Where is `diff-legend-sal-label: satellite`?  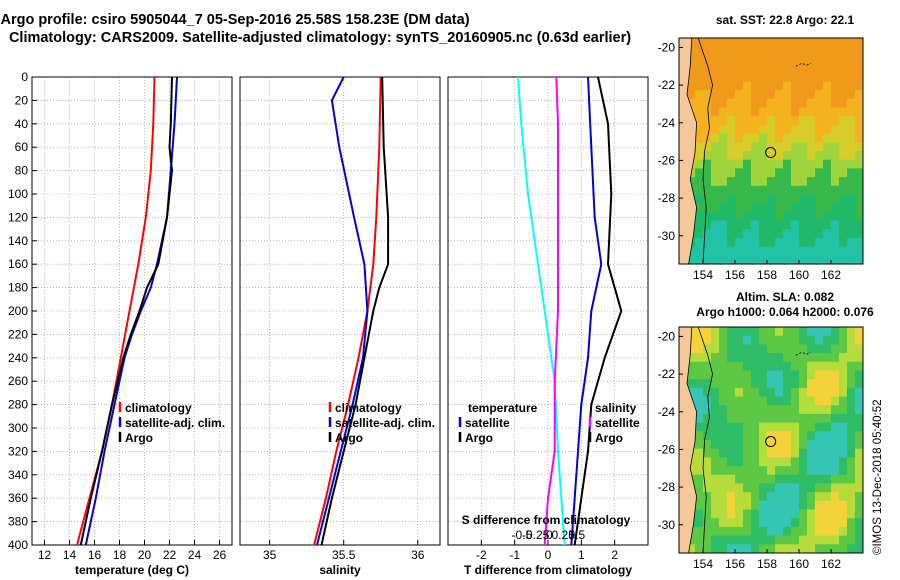
diff-legend-sal-label: satellite is located at coordinates (617, 423).